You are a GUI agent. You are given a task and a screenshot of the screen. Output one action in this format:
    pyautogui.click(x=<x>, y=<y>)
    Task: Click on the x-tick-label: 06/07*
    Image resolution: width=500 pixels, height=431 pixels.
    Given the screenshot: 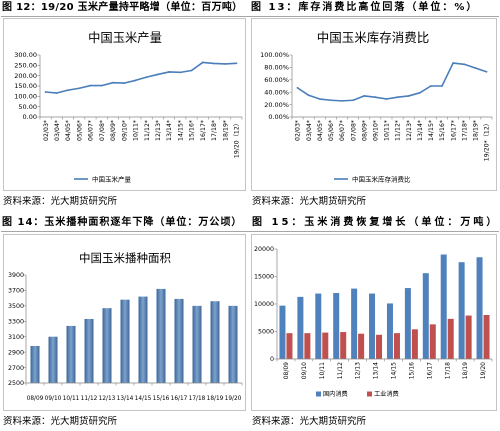 What is the action you would take?
    pyautogui.click(x=342, y=130)
    